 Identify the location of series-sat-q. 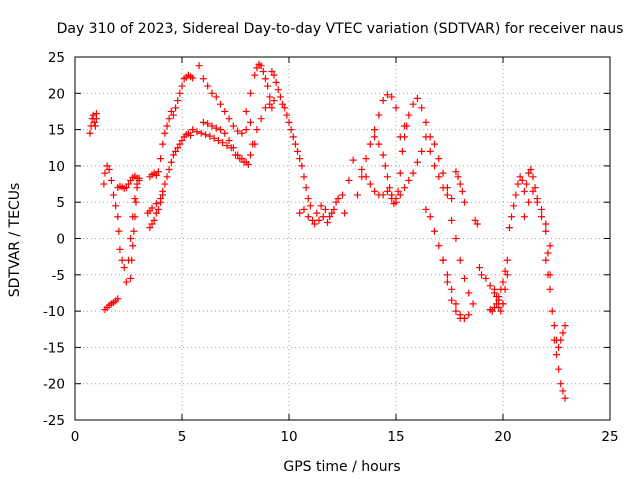
(349, 186).